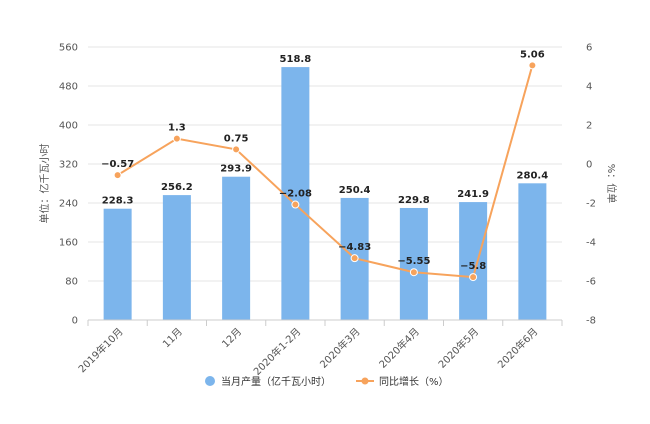 The width and height of the screenshot is (650, 424). What do you see at coordinates (473, 194) in the screenshot?
I see `bar-value-label: 241.9` at bounding box center [473, 194].